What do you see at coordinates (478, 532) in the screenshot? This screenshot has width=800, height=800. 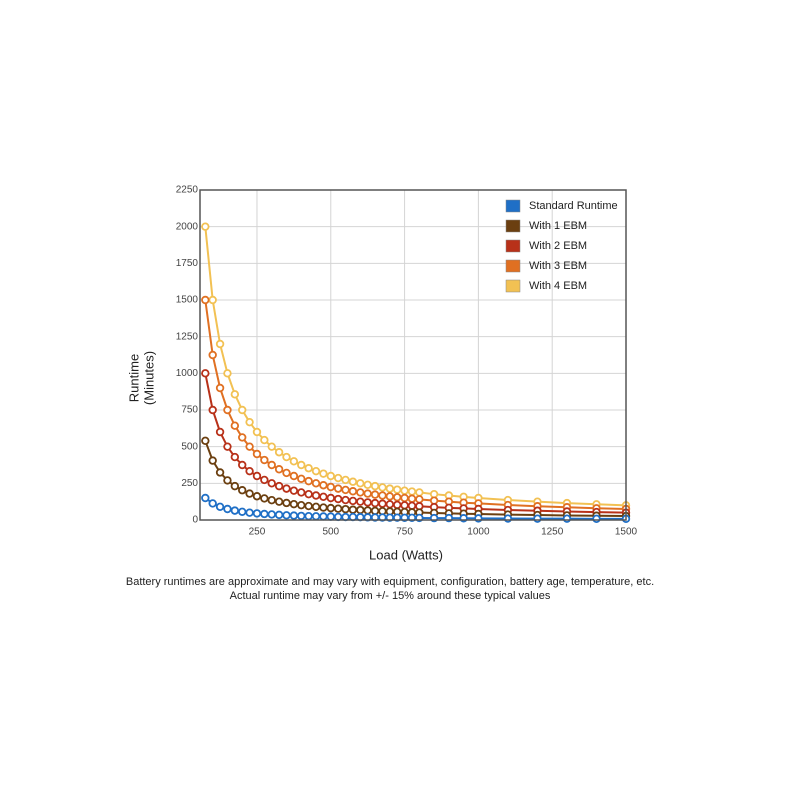 I see `x-tick-label: 1000` at bounding box center [478, 532].